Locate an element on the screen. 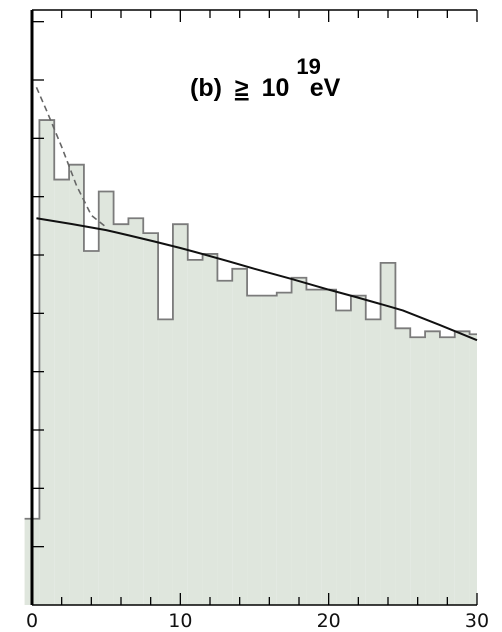 This screenshot has width=502, height=632. annotation-exponent: 19 is located at coordinates (308, 66).